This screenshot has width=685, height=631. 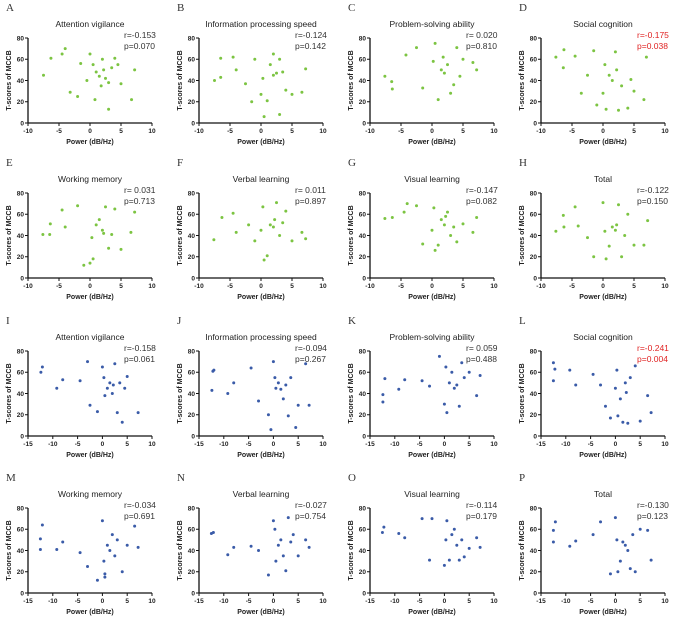 I want to click on x-tick-label: -15, so click(x=28, y=601).